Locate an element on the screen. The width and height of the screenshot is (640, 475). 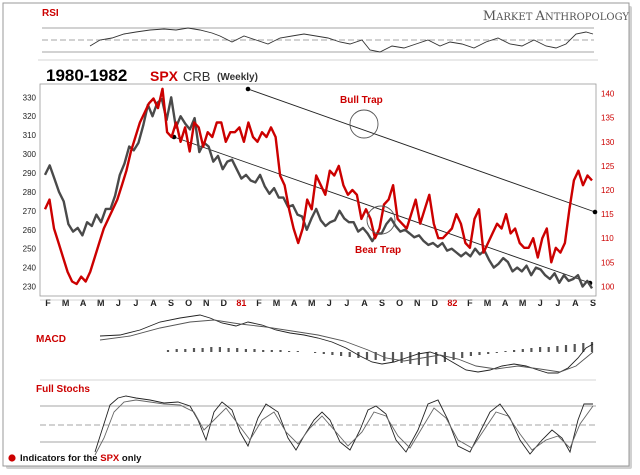
right-tick-label: 110 is located at coordinates (607, 238).